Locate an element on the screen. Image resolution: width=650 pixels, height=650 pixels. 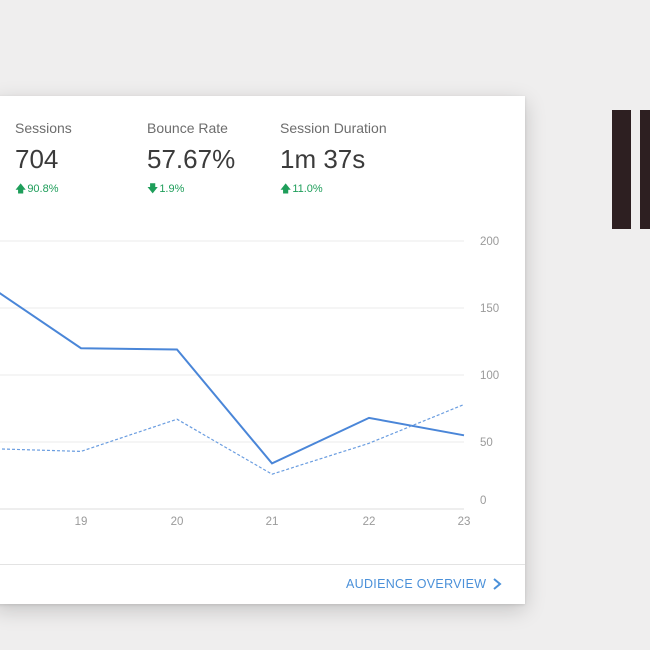
y-tick-label: 100 is located at coordinates (489, 376).